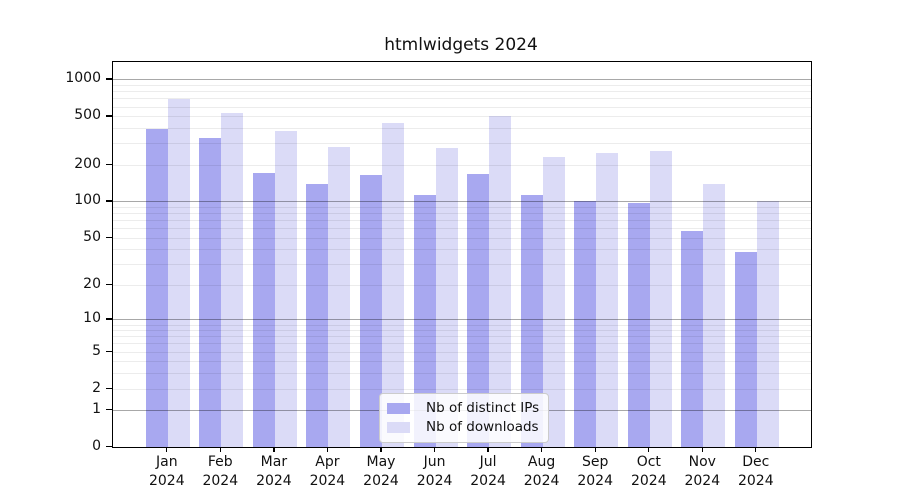 The image size is (900, 500). What do you see at coordinates (381, 471) in the screenshot?
I see `x-tick-label: May 2024` at bounding box center [381, 471].